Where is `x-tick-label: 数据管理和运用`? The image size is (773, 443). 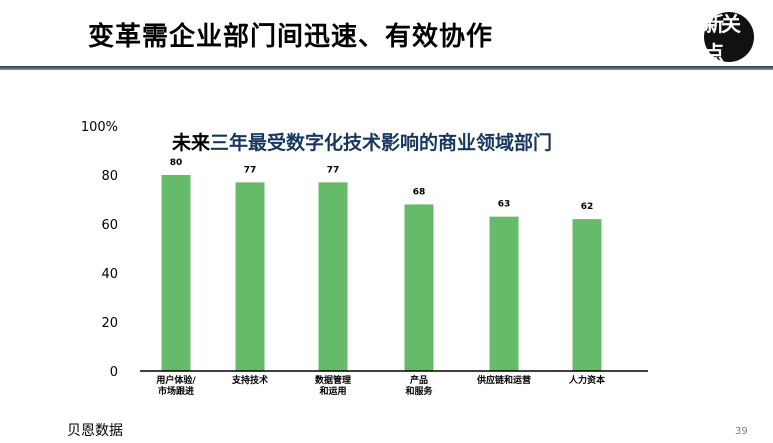
x-tick-label: 数据管理和运用 is located at coordinates (333, 385).